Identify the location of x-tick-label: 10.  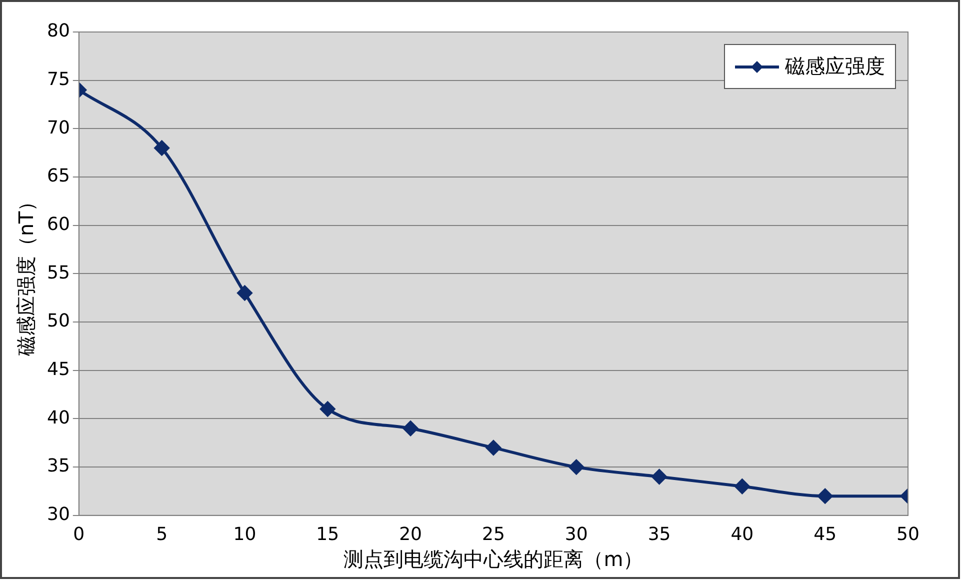
(244, 534).